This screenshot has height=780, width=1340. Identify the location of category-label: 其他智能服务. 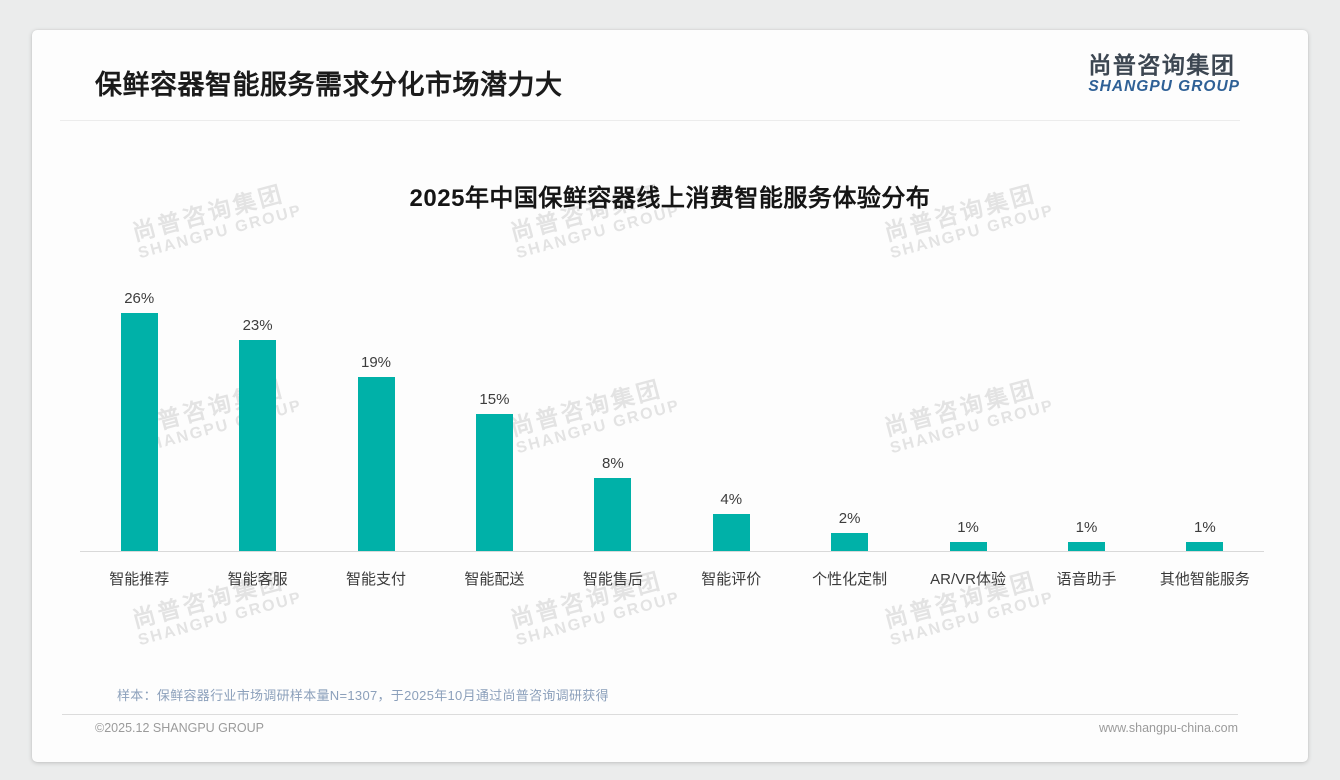
(1204, 579).